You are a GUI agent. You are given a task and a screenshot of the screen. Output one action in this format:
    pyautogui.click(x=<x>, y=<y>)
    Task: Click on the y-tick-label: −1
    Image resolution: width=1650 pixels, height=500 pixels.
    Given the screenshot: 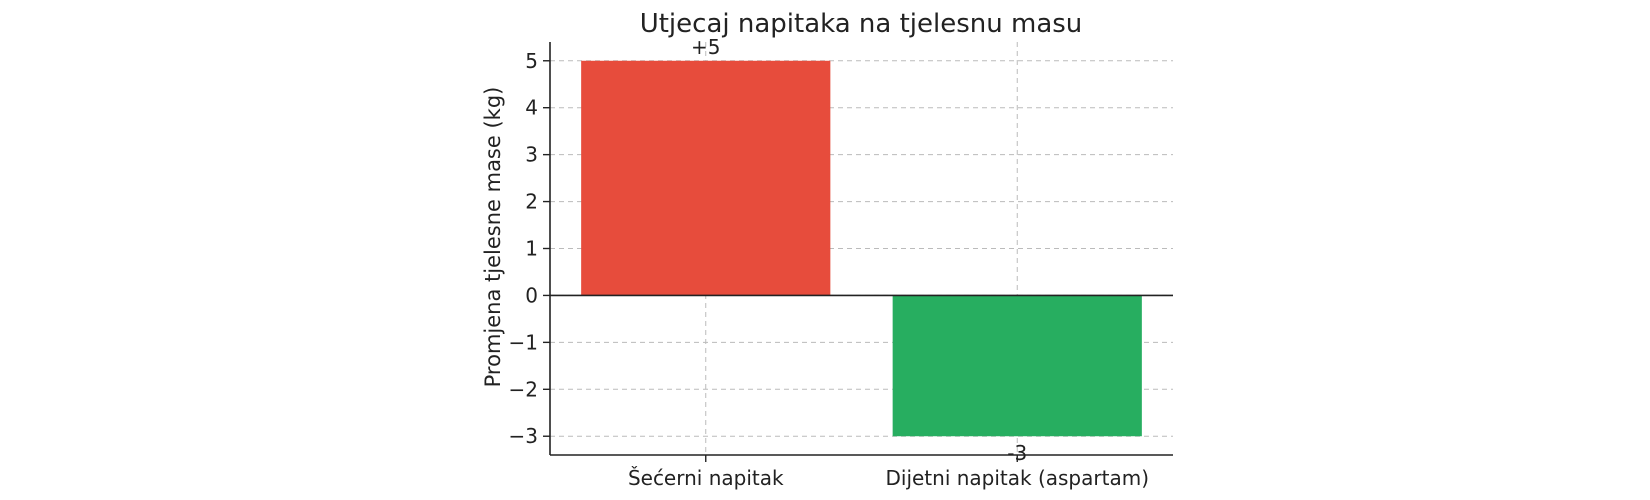 What is the action you would take?
    pyautogui.click(x=523, y=342)
    